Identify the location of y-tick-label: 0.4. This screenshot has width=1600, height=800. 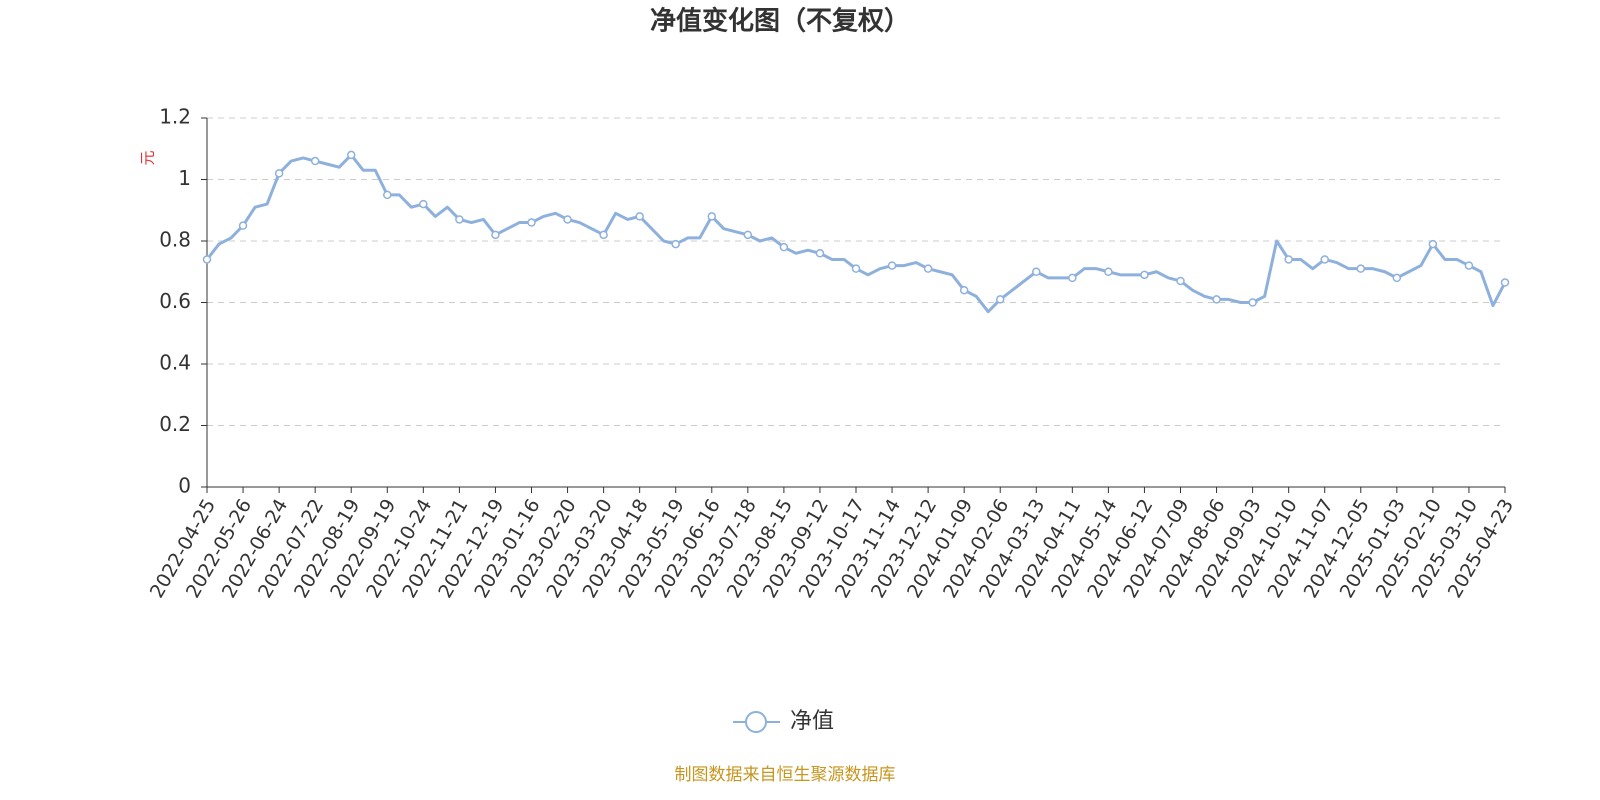
(175, 363).